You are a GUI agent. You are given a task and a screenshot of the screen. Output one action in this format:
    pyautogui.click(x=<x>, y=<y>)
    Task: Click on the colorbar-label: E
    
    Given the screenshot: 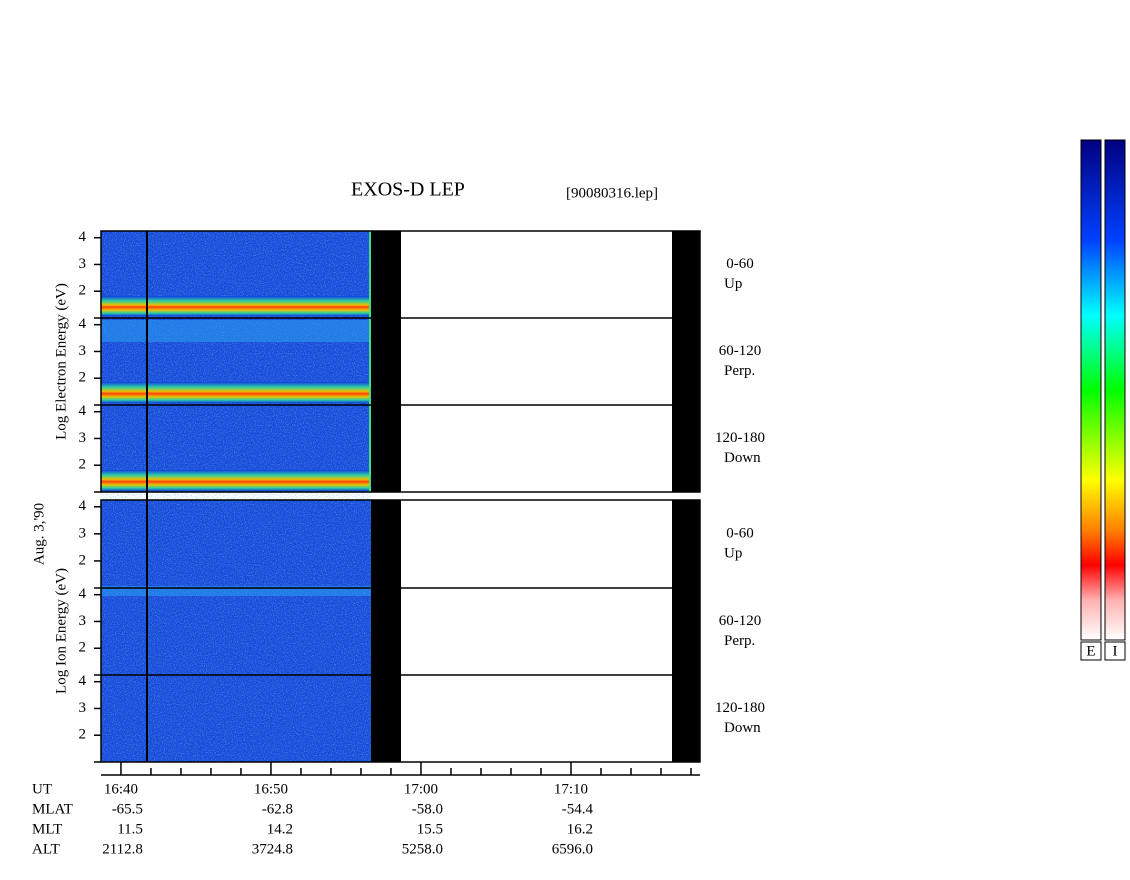 What is the action you would take?
    pyautogui.click(x=1090, y=651)
    